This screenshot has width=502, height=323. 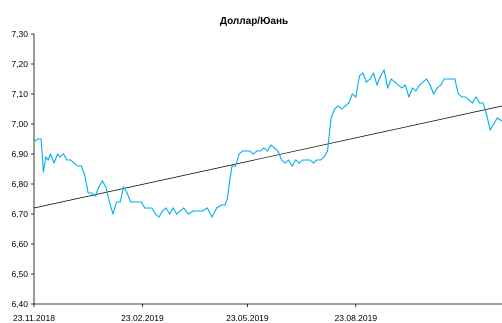 I want to click on y-tick-label: 6,80, so click(x=19, y=184).